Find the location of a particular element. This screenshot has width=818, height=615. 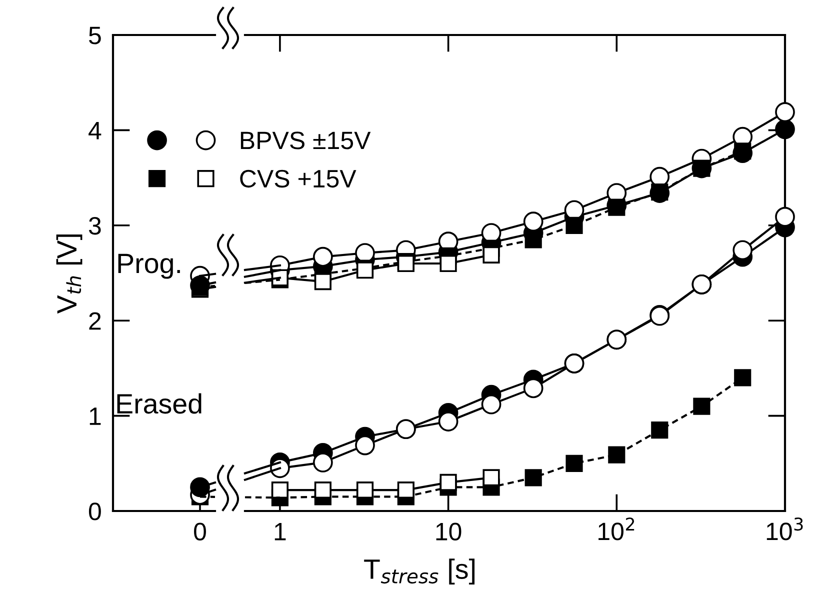

y-tick-label: 3 is located at coordinates (94, 226).